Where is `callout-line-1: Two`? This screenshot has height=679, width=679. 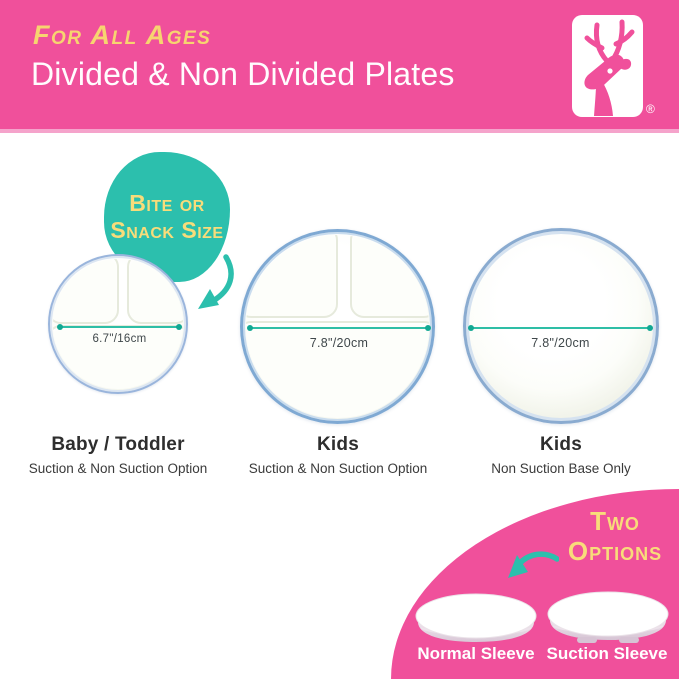 callout-line-1: Two is located at coordinates (615, 521).